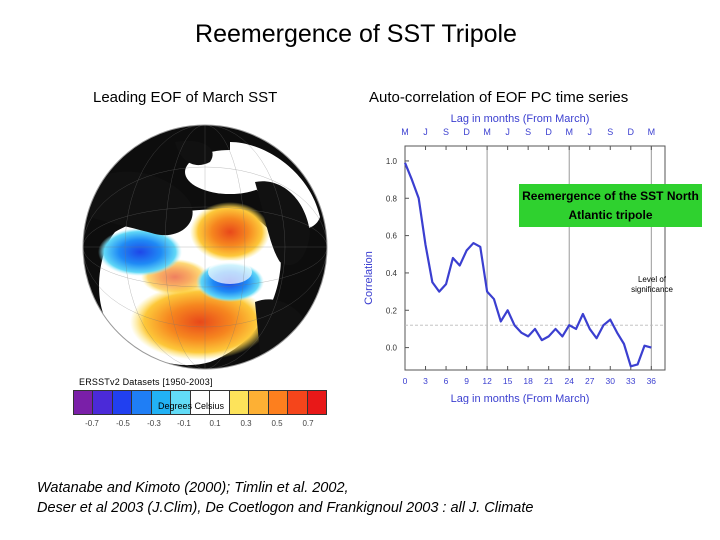 Image resolution: width=720 pixels, height=540 pixels. Describe the element at coordinates (528, 381) in the screenshot. I see `x-tick-label: 18` at that location.